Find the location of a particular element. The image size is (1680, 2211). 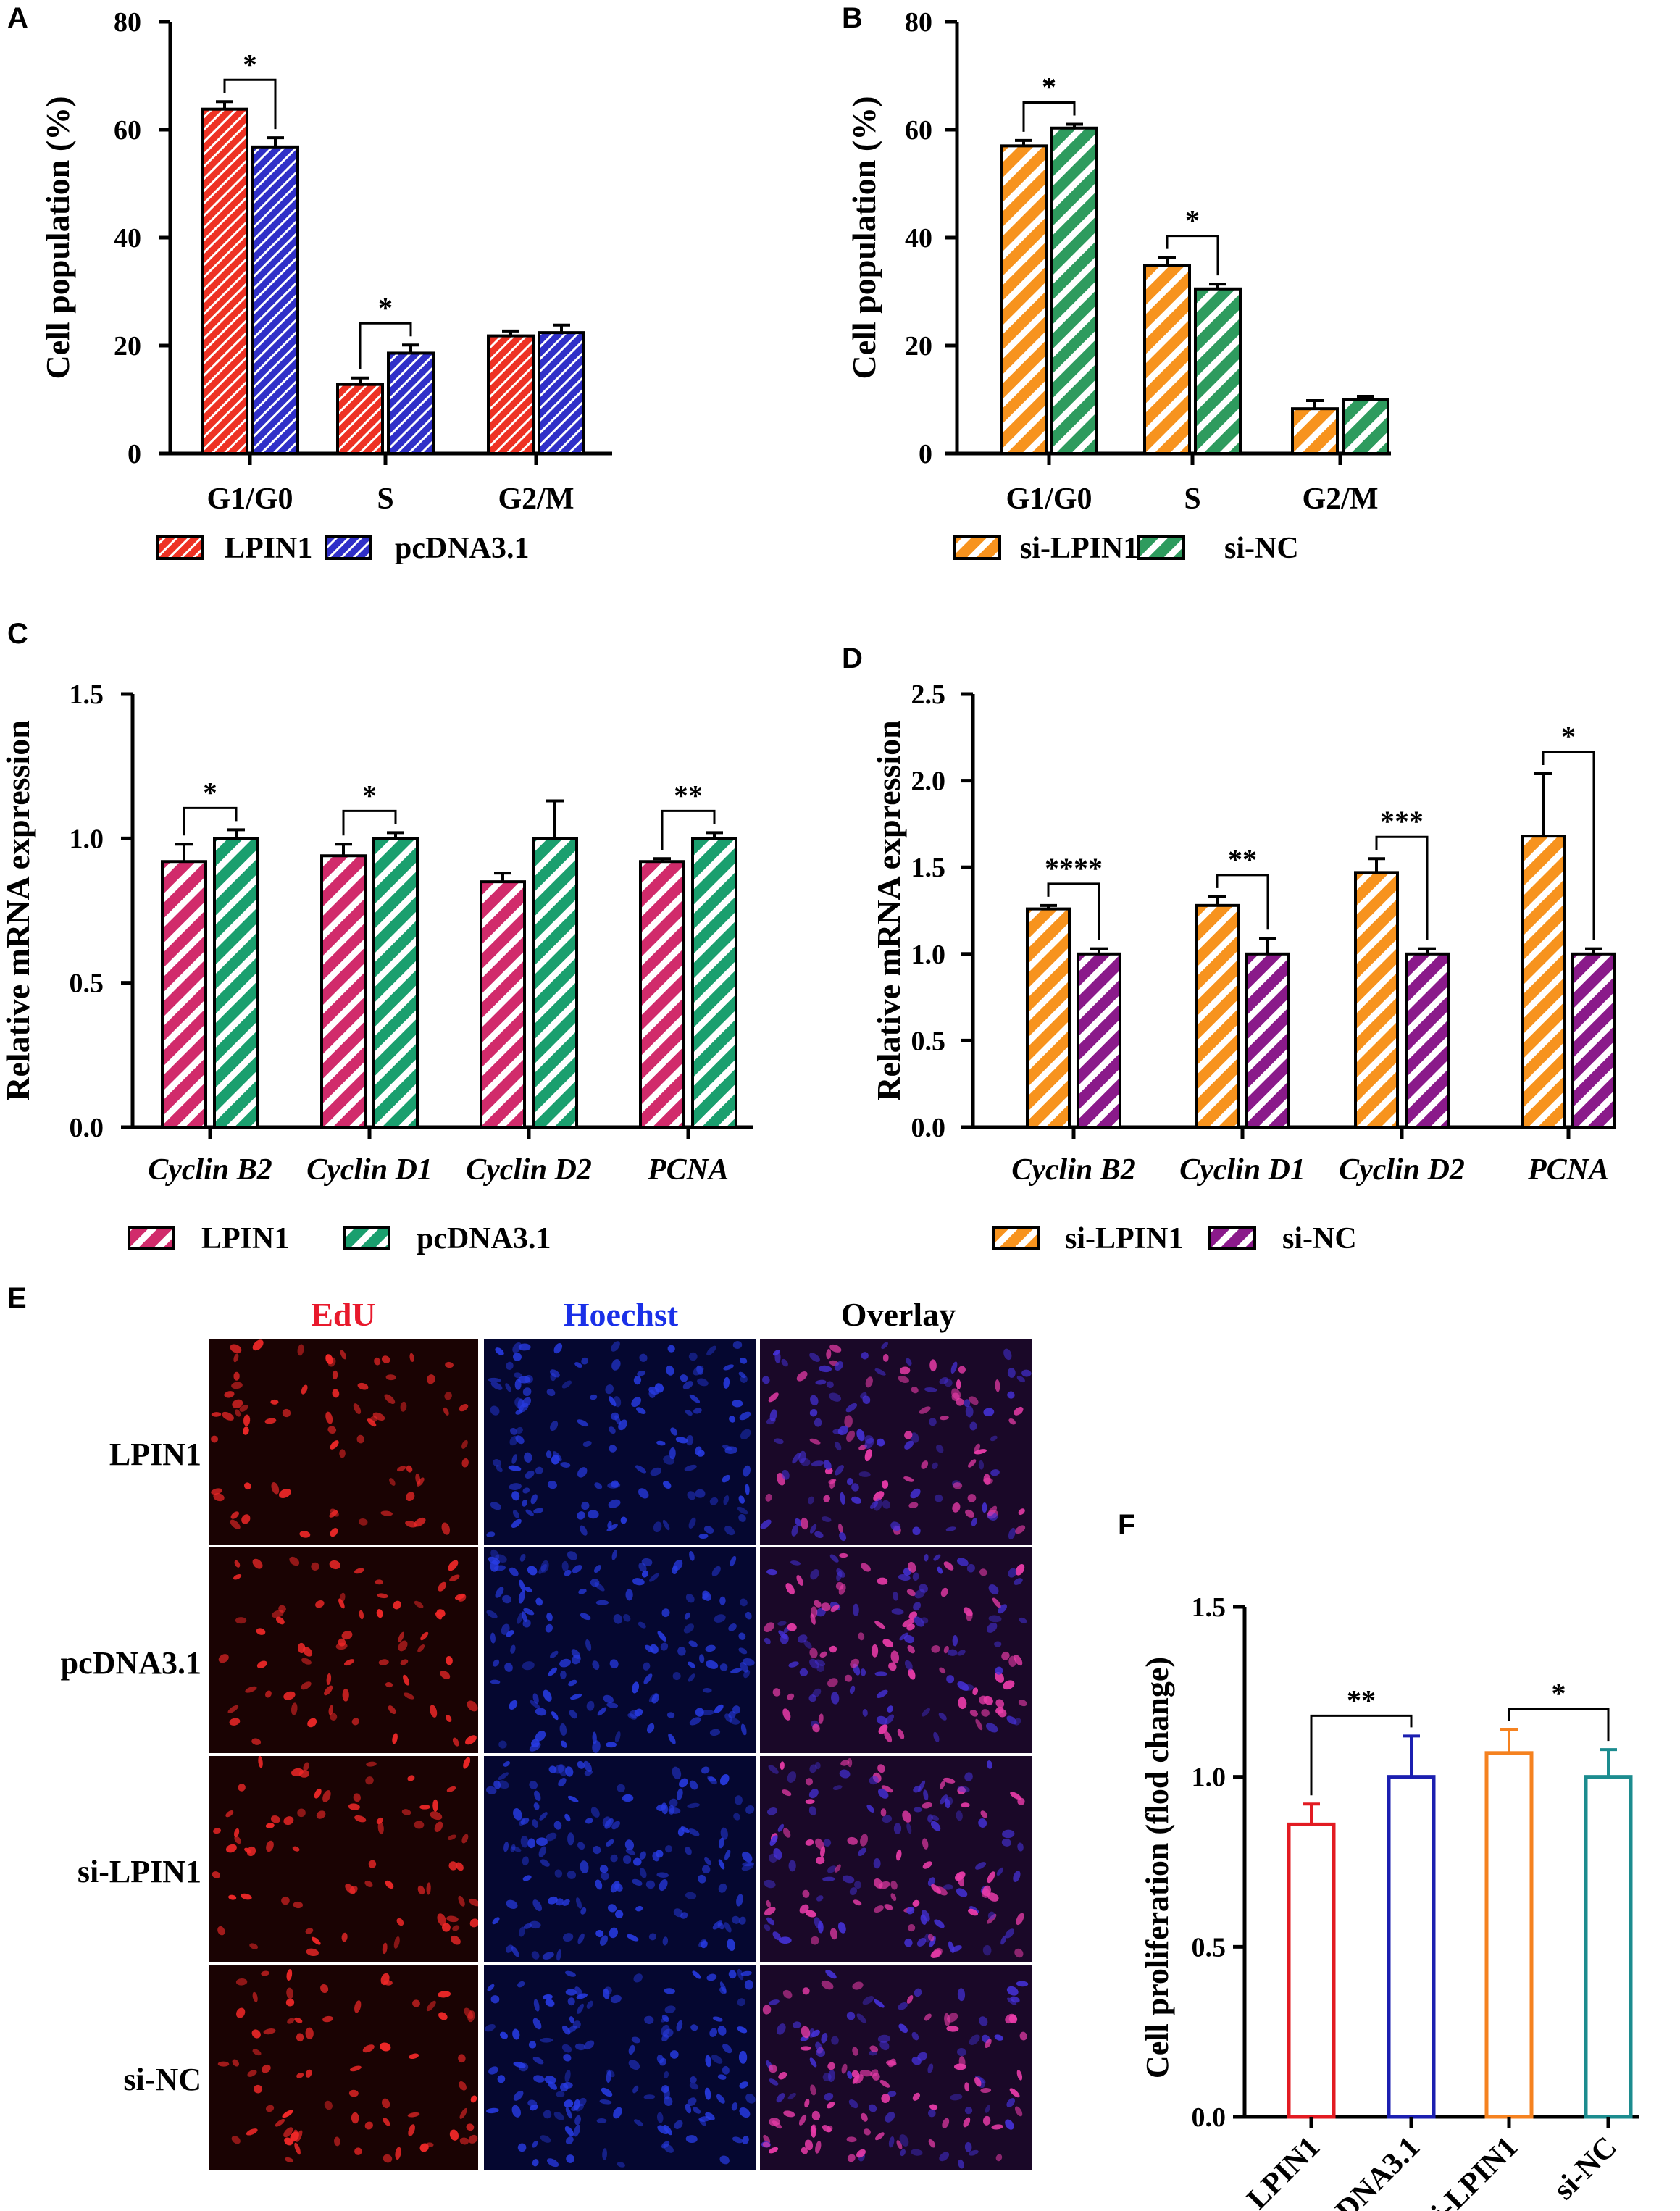

bar-pcdna3.1-0 is located at coordinates (275, 300).